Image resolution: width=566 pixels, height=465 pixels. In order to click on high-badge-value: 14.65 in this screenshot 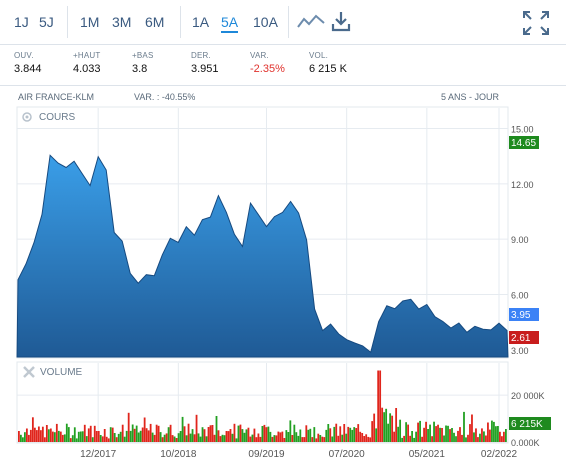, I will do `click(523, 143)`.